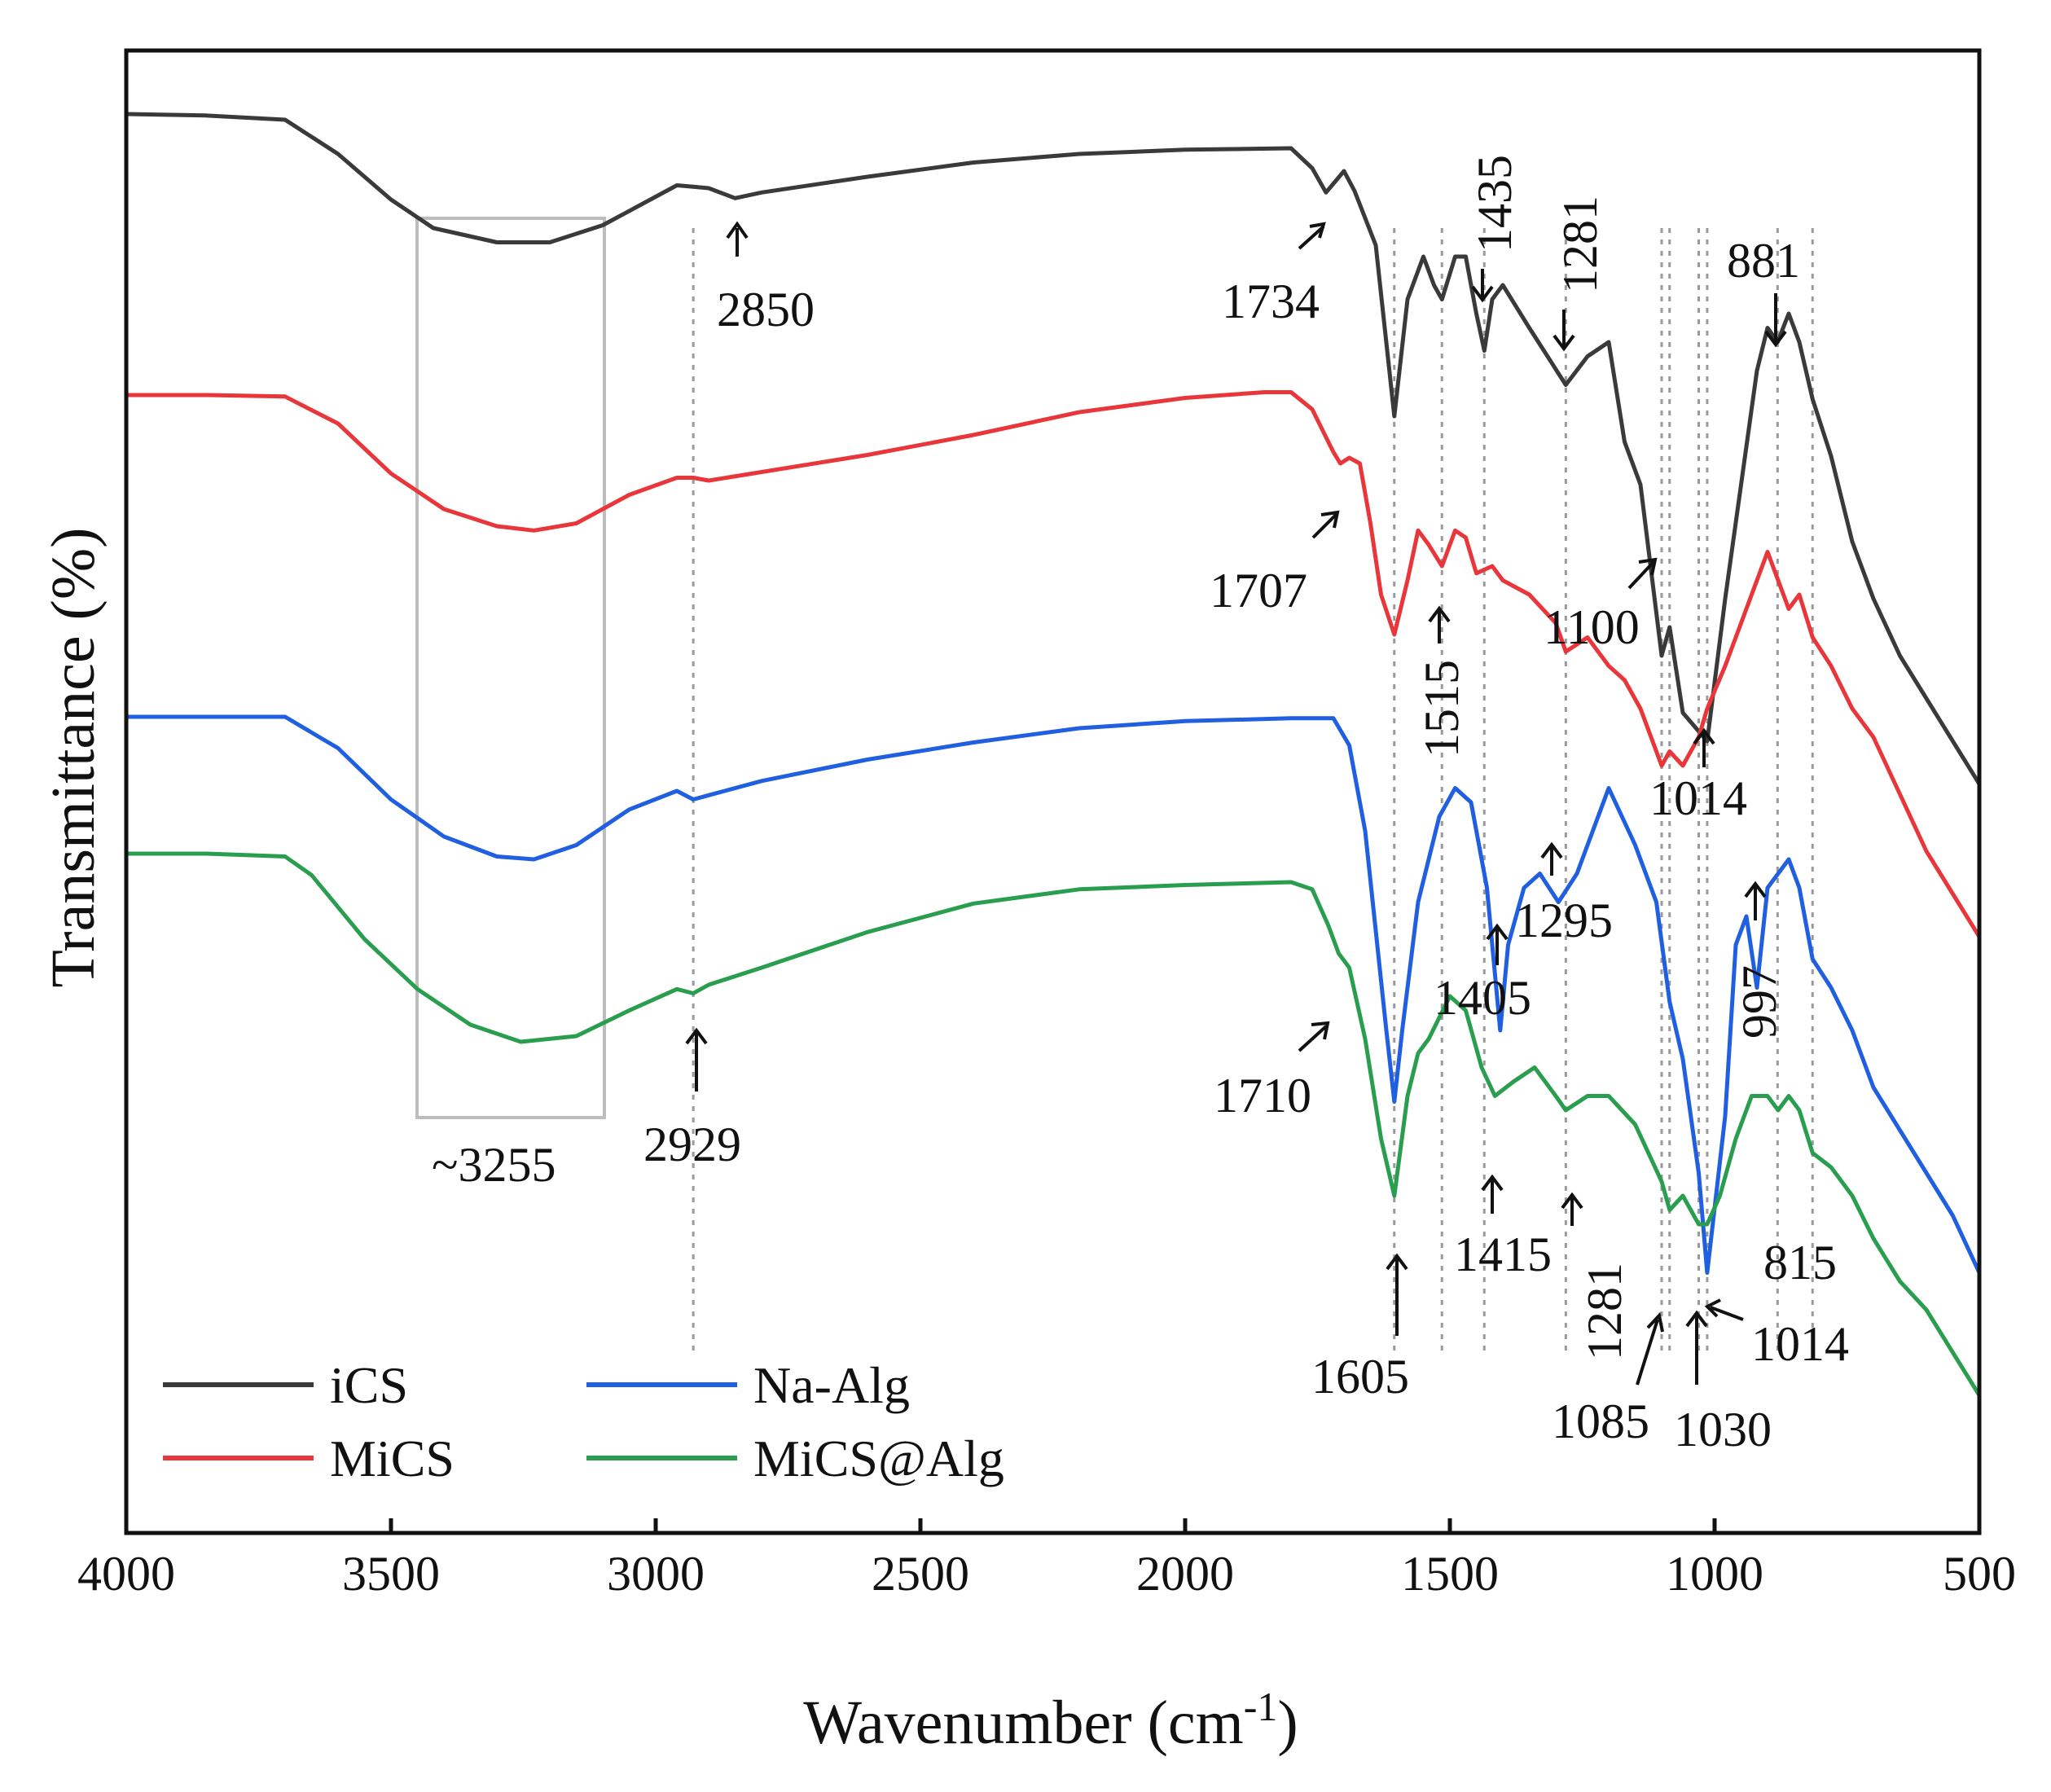 The height and width of the screenshot is (1792, 2051). What do you see at coordinates (692, 1144) in the screenshot?
I see `annot-2929: 2929` at bounding box center [692, 1144].